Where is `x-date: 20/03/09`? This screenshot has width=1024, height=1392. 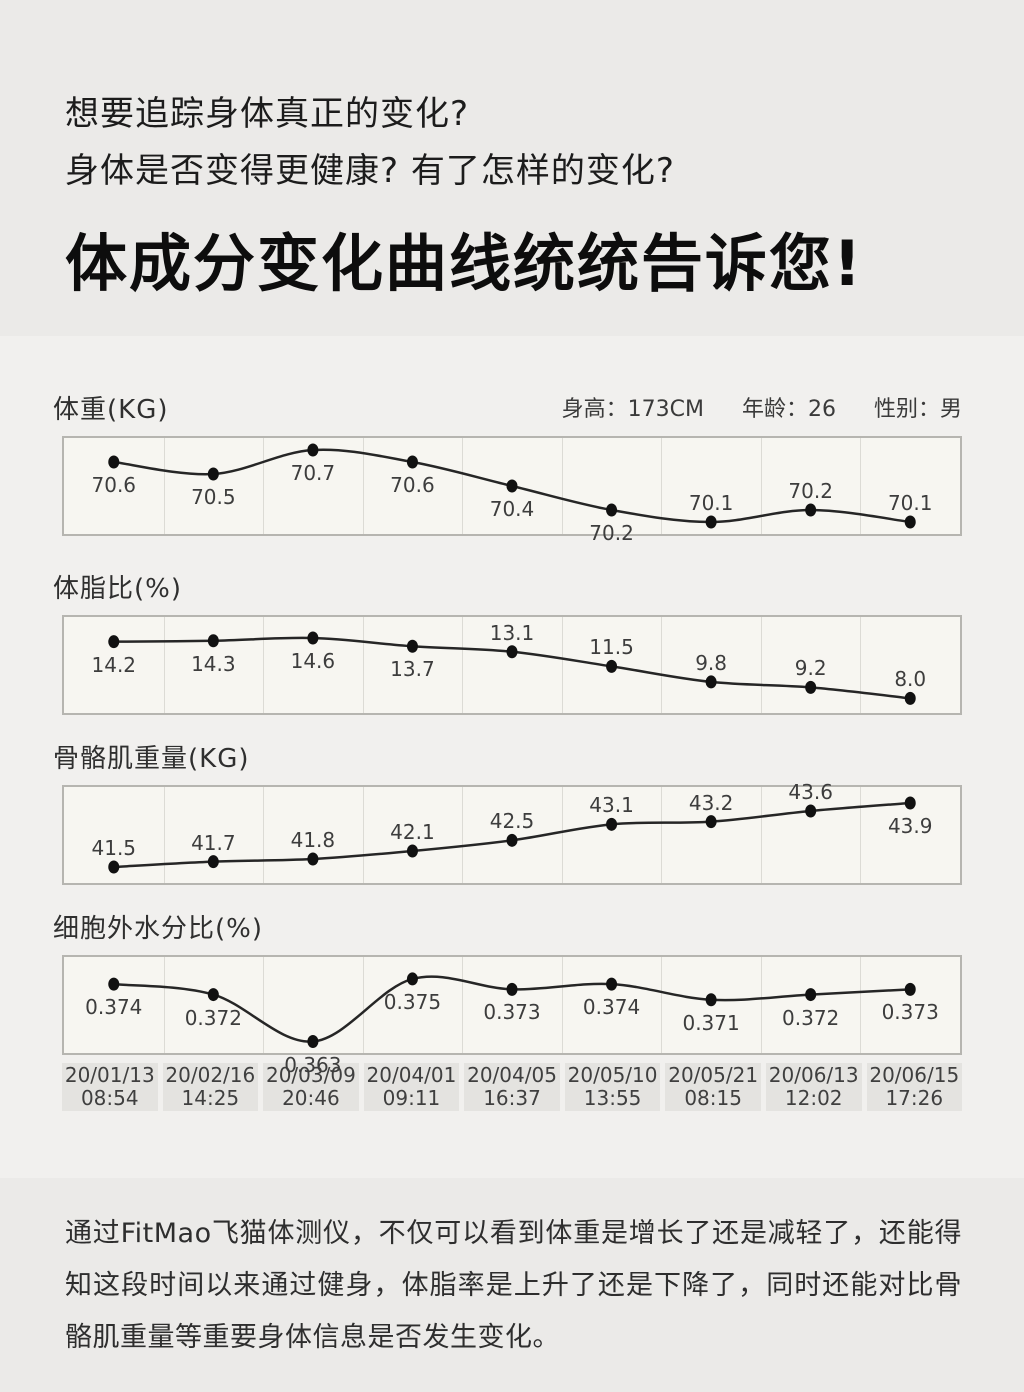 x-date: 20/03/09 is located at coordinates (310, 1075).